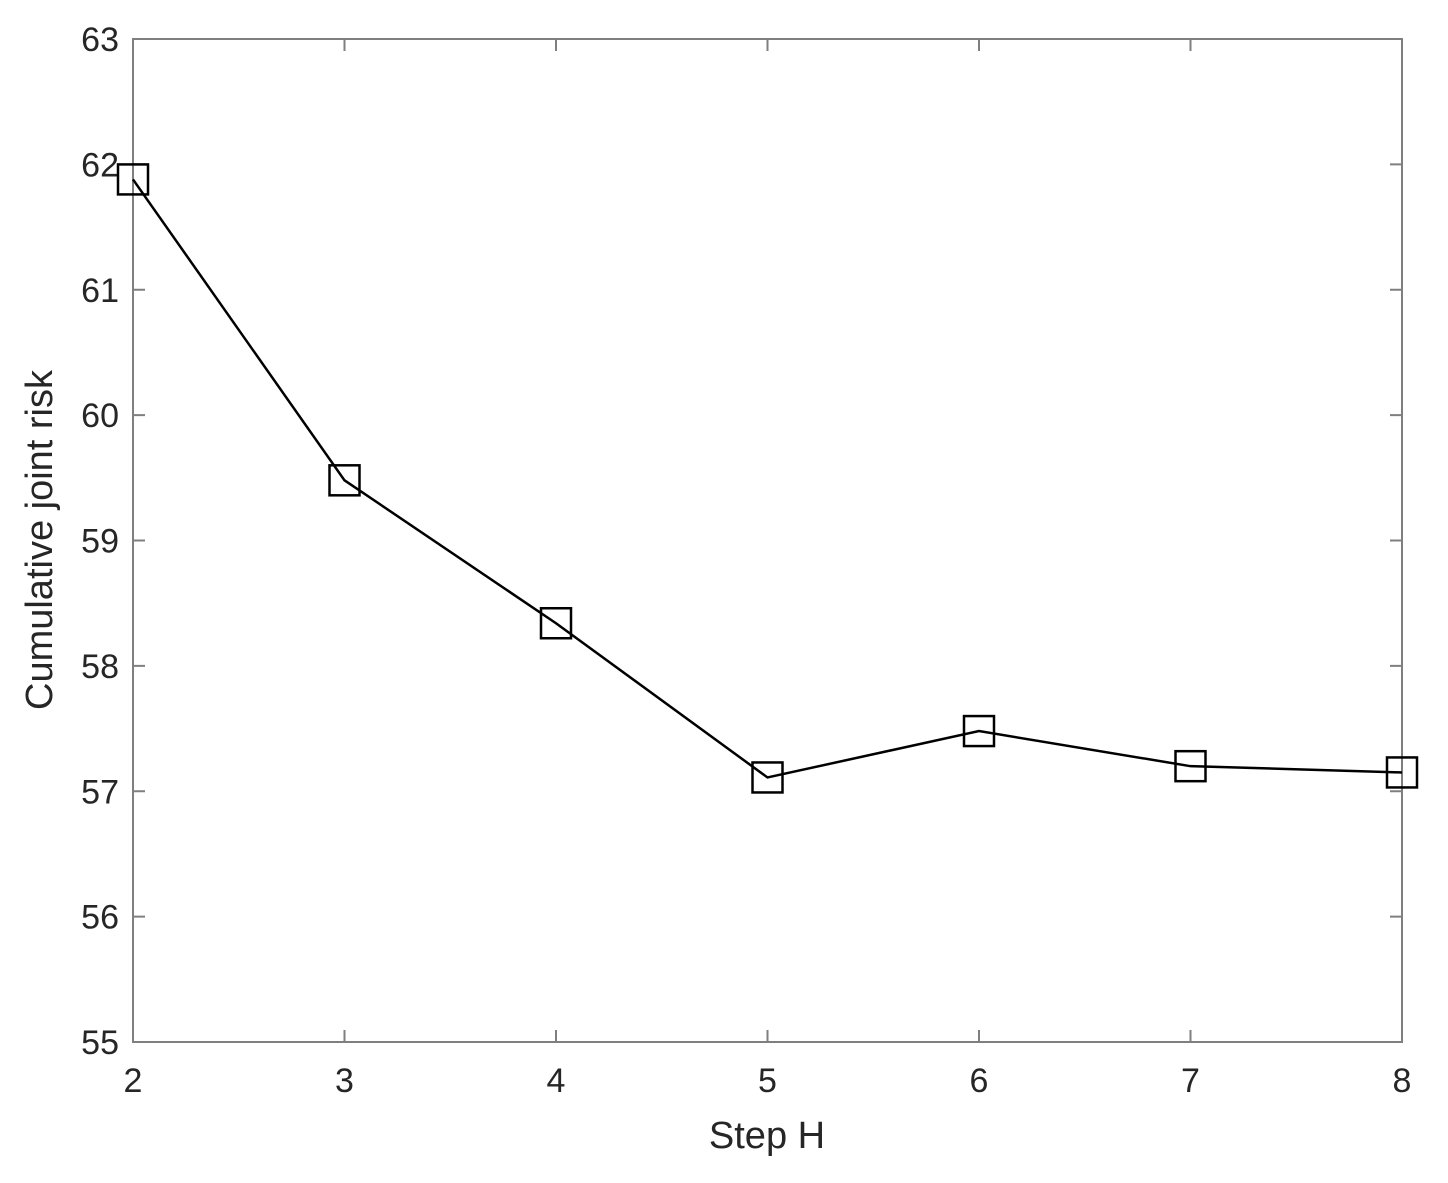 The width and height of the screenshot is (1448, 1183). What do you see at coordinates (1190, 1081) in the screenshot?
I see `x-tick-label: 7` at bounding box center [1190, 1081].